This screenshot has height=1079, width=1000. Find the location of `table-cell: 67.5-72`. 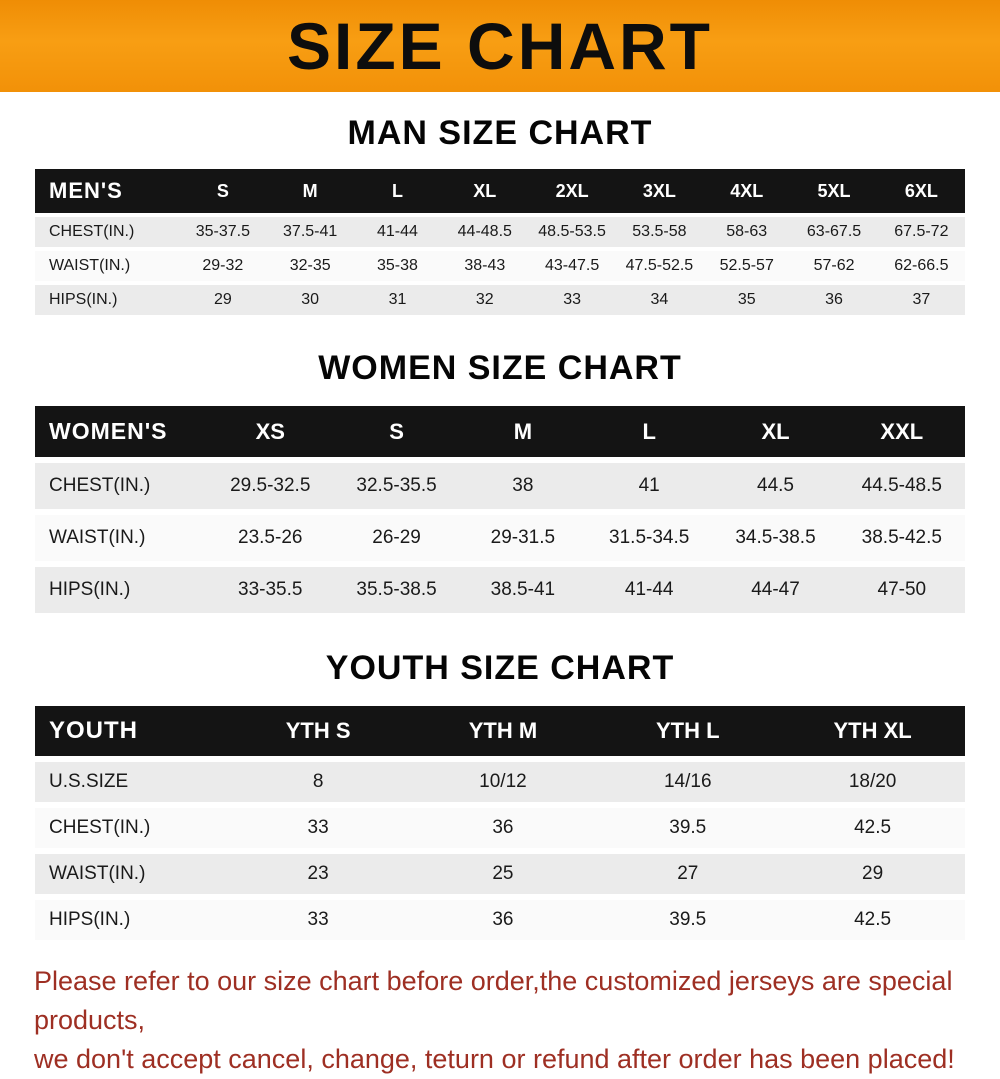

table-cell: 67.5-72 is located at coordinates (921, 232).